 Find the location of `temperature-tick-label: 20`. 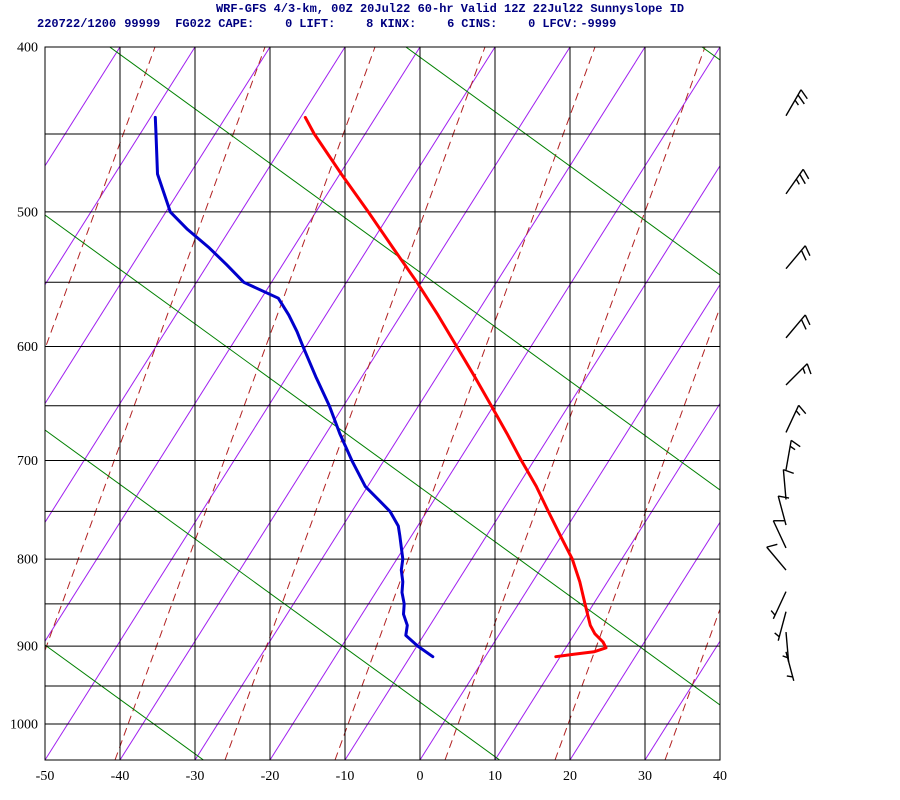

temperature-tick-label: 20 is located at coordinates (570, 776).